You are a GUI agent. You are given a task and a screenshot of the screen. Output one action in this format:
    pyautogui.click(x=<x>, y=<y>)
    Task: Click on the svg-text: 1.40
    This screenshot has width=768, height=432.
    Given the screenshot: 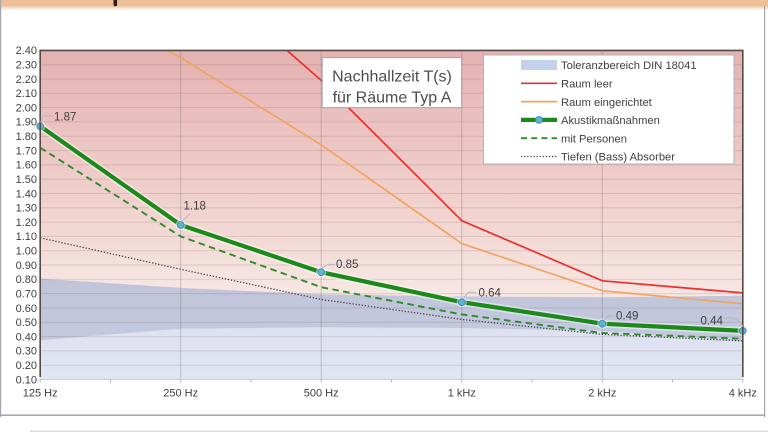 What is the action you would take?
    pyautogui.click(x=26, y=194)
    